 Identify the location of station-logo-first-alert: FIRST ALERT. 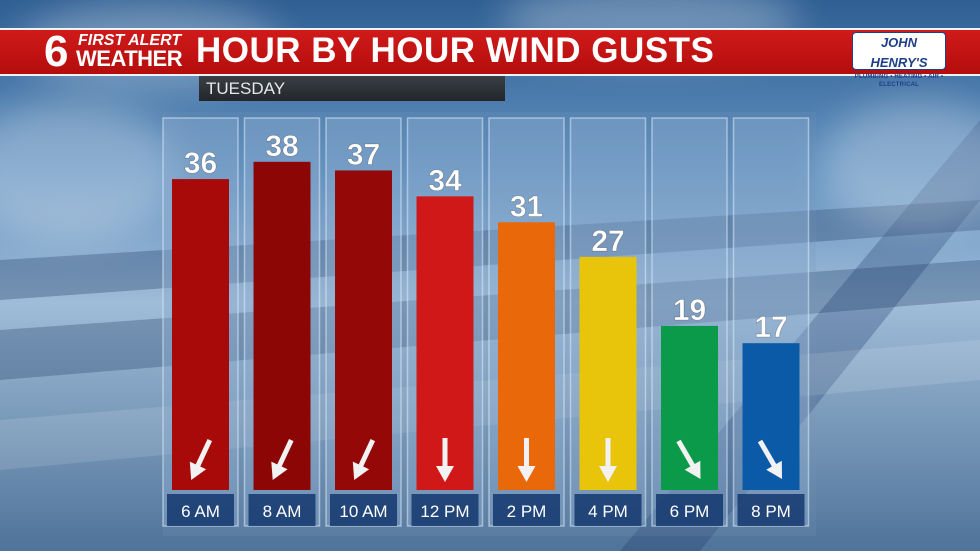
(130, 40).